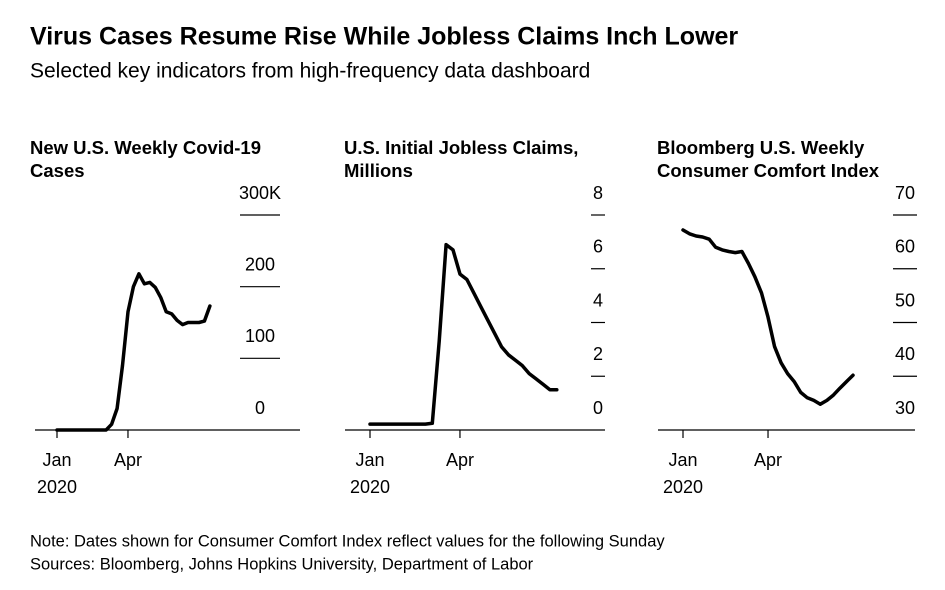 The width and height of the screenshot is (945, 590). Describe the element at coordinates (761, 147) in the screenshot. I see `chart-title: Bloomberg U.S. Weekly` at that location.